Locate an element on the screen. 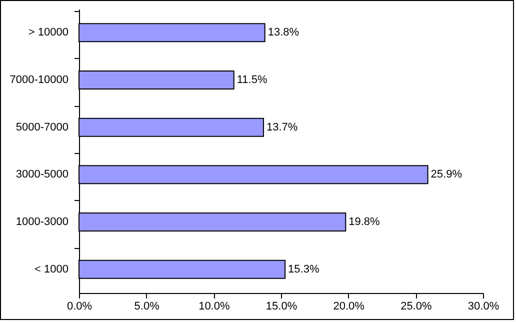  y-tick-label: > 10000 is located at coordinates (48, 32).